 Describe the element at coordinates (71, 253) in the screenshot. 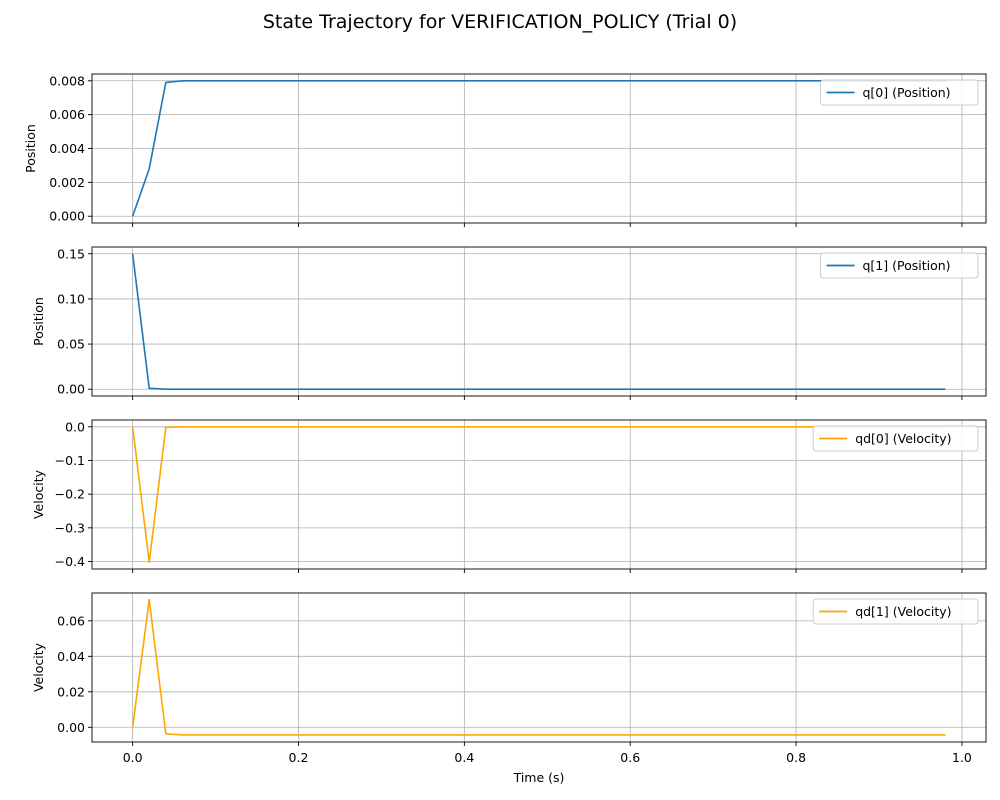

I see `y-tick-label: 0.15` at that location.